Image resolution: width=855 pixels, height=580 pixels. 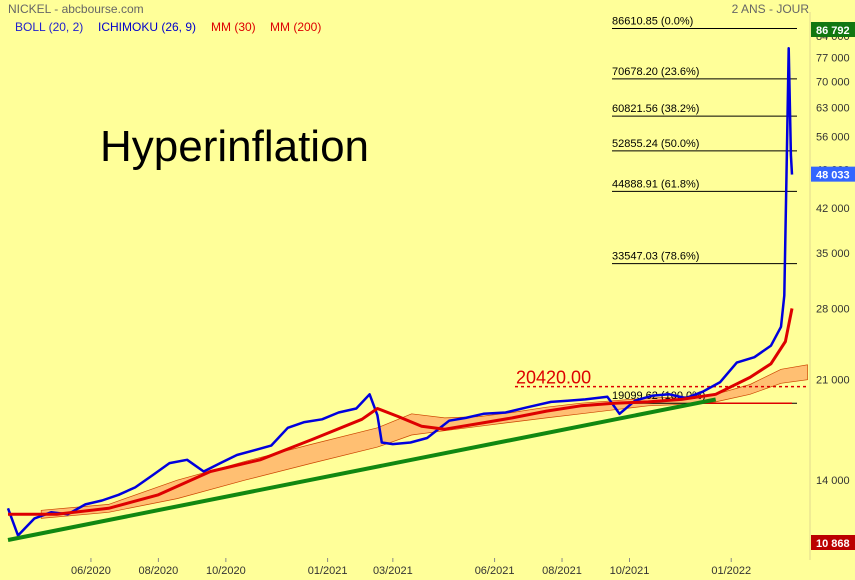 What do you see at coordinates (91, 571) in the screenshot?
I see `x-tick-label: 06/2020` at bounding box center [91, 571].